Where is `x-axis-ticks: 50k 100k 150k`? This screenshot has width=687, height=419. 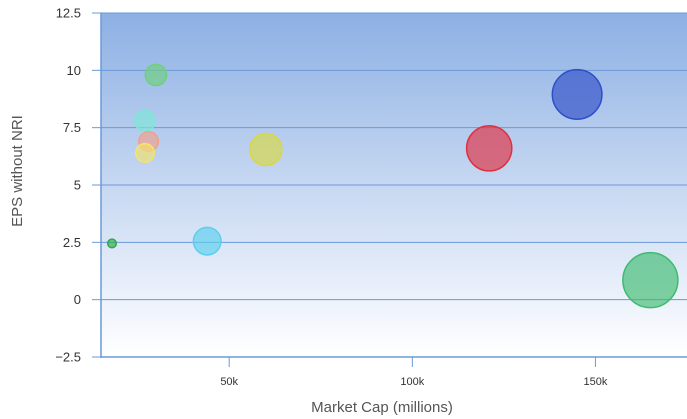
x-axis-ticks: 50k 100k 150k is located at coordinates (414, 372).